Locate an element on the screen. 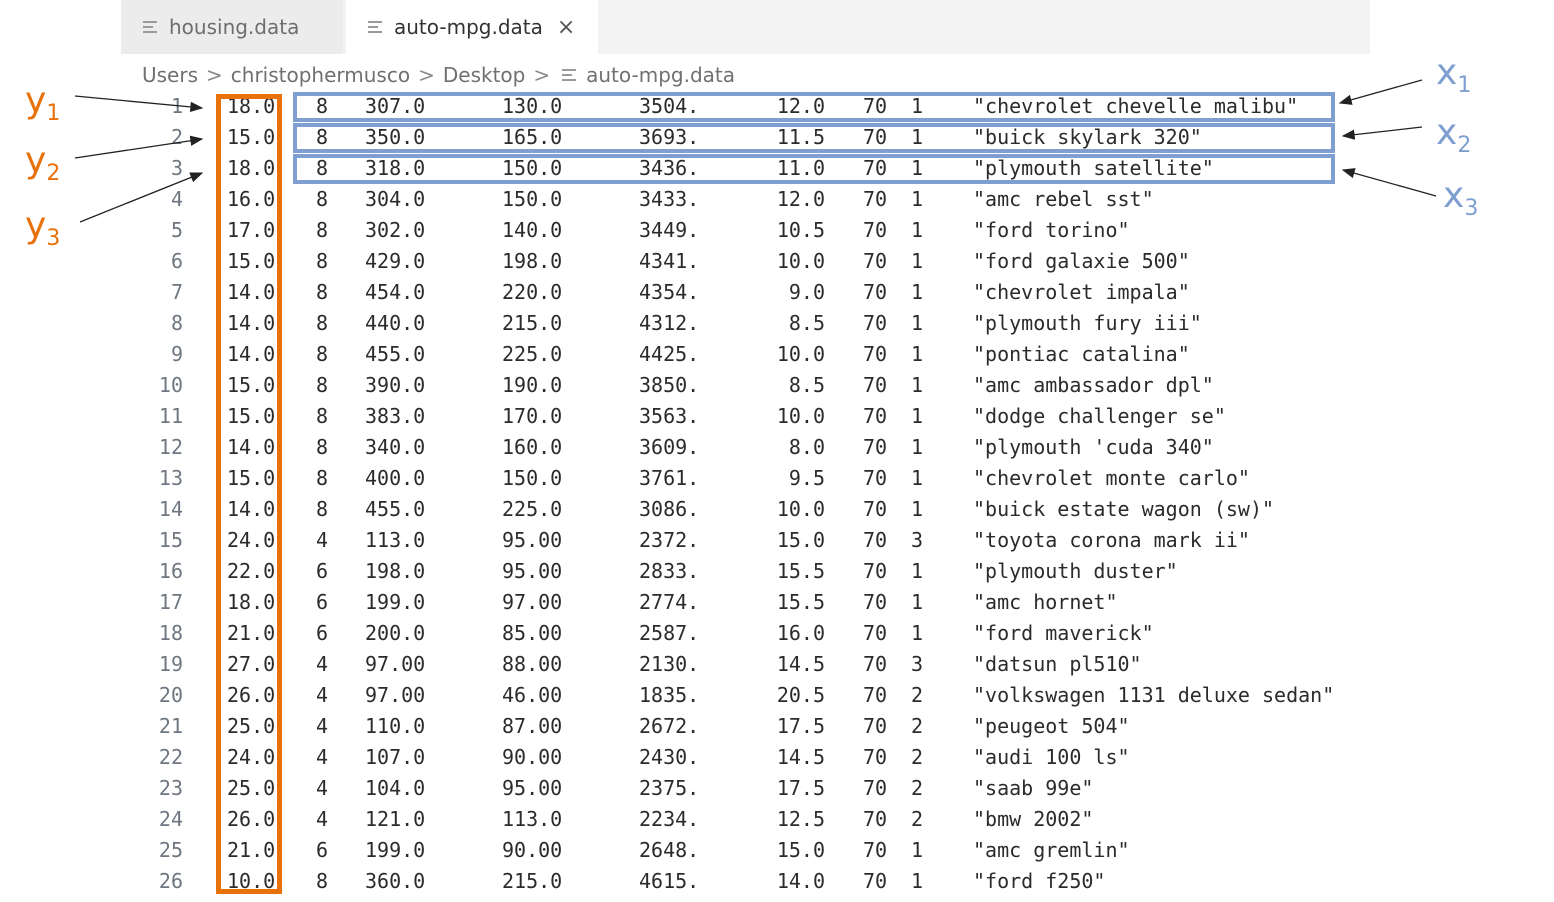 The height and width of the screenshot is (902, 1554). acceleration-cell: 9.0 is located at coordinates (806, 292).